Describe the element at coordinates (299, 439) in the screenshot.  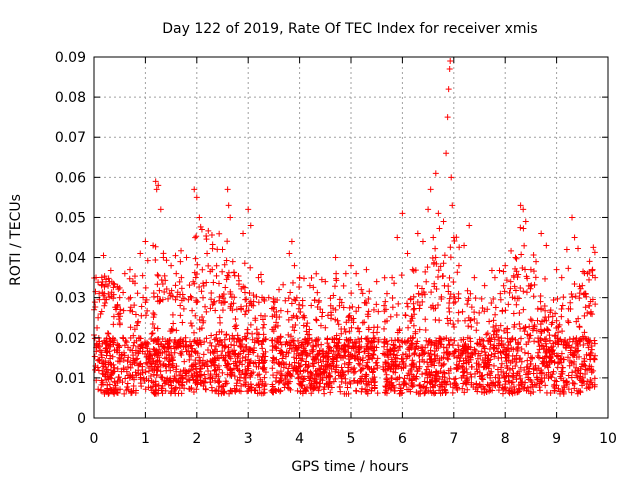
I see `x-tick-label: 4` at that location.